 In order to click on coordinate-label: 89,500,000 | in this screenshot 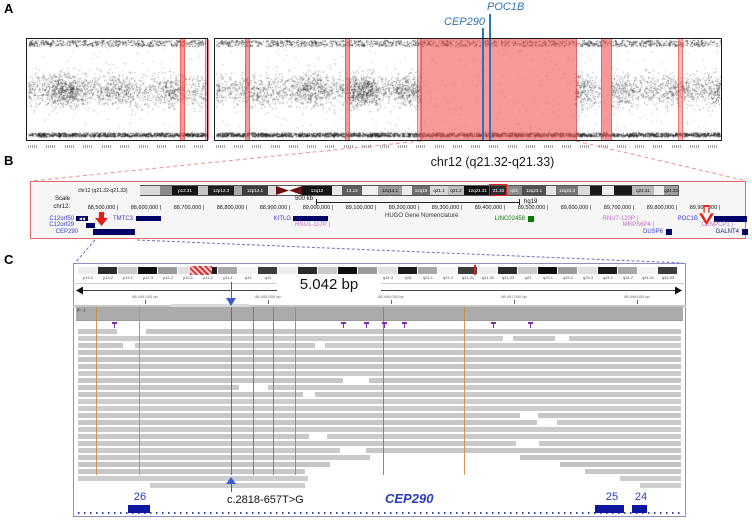, I will do `click(533, 208)`.